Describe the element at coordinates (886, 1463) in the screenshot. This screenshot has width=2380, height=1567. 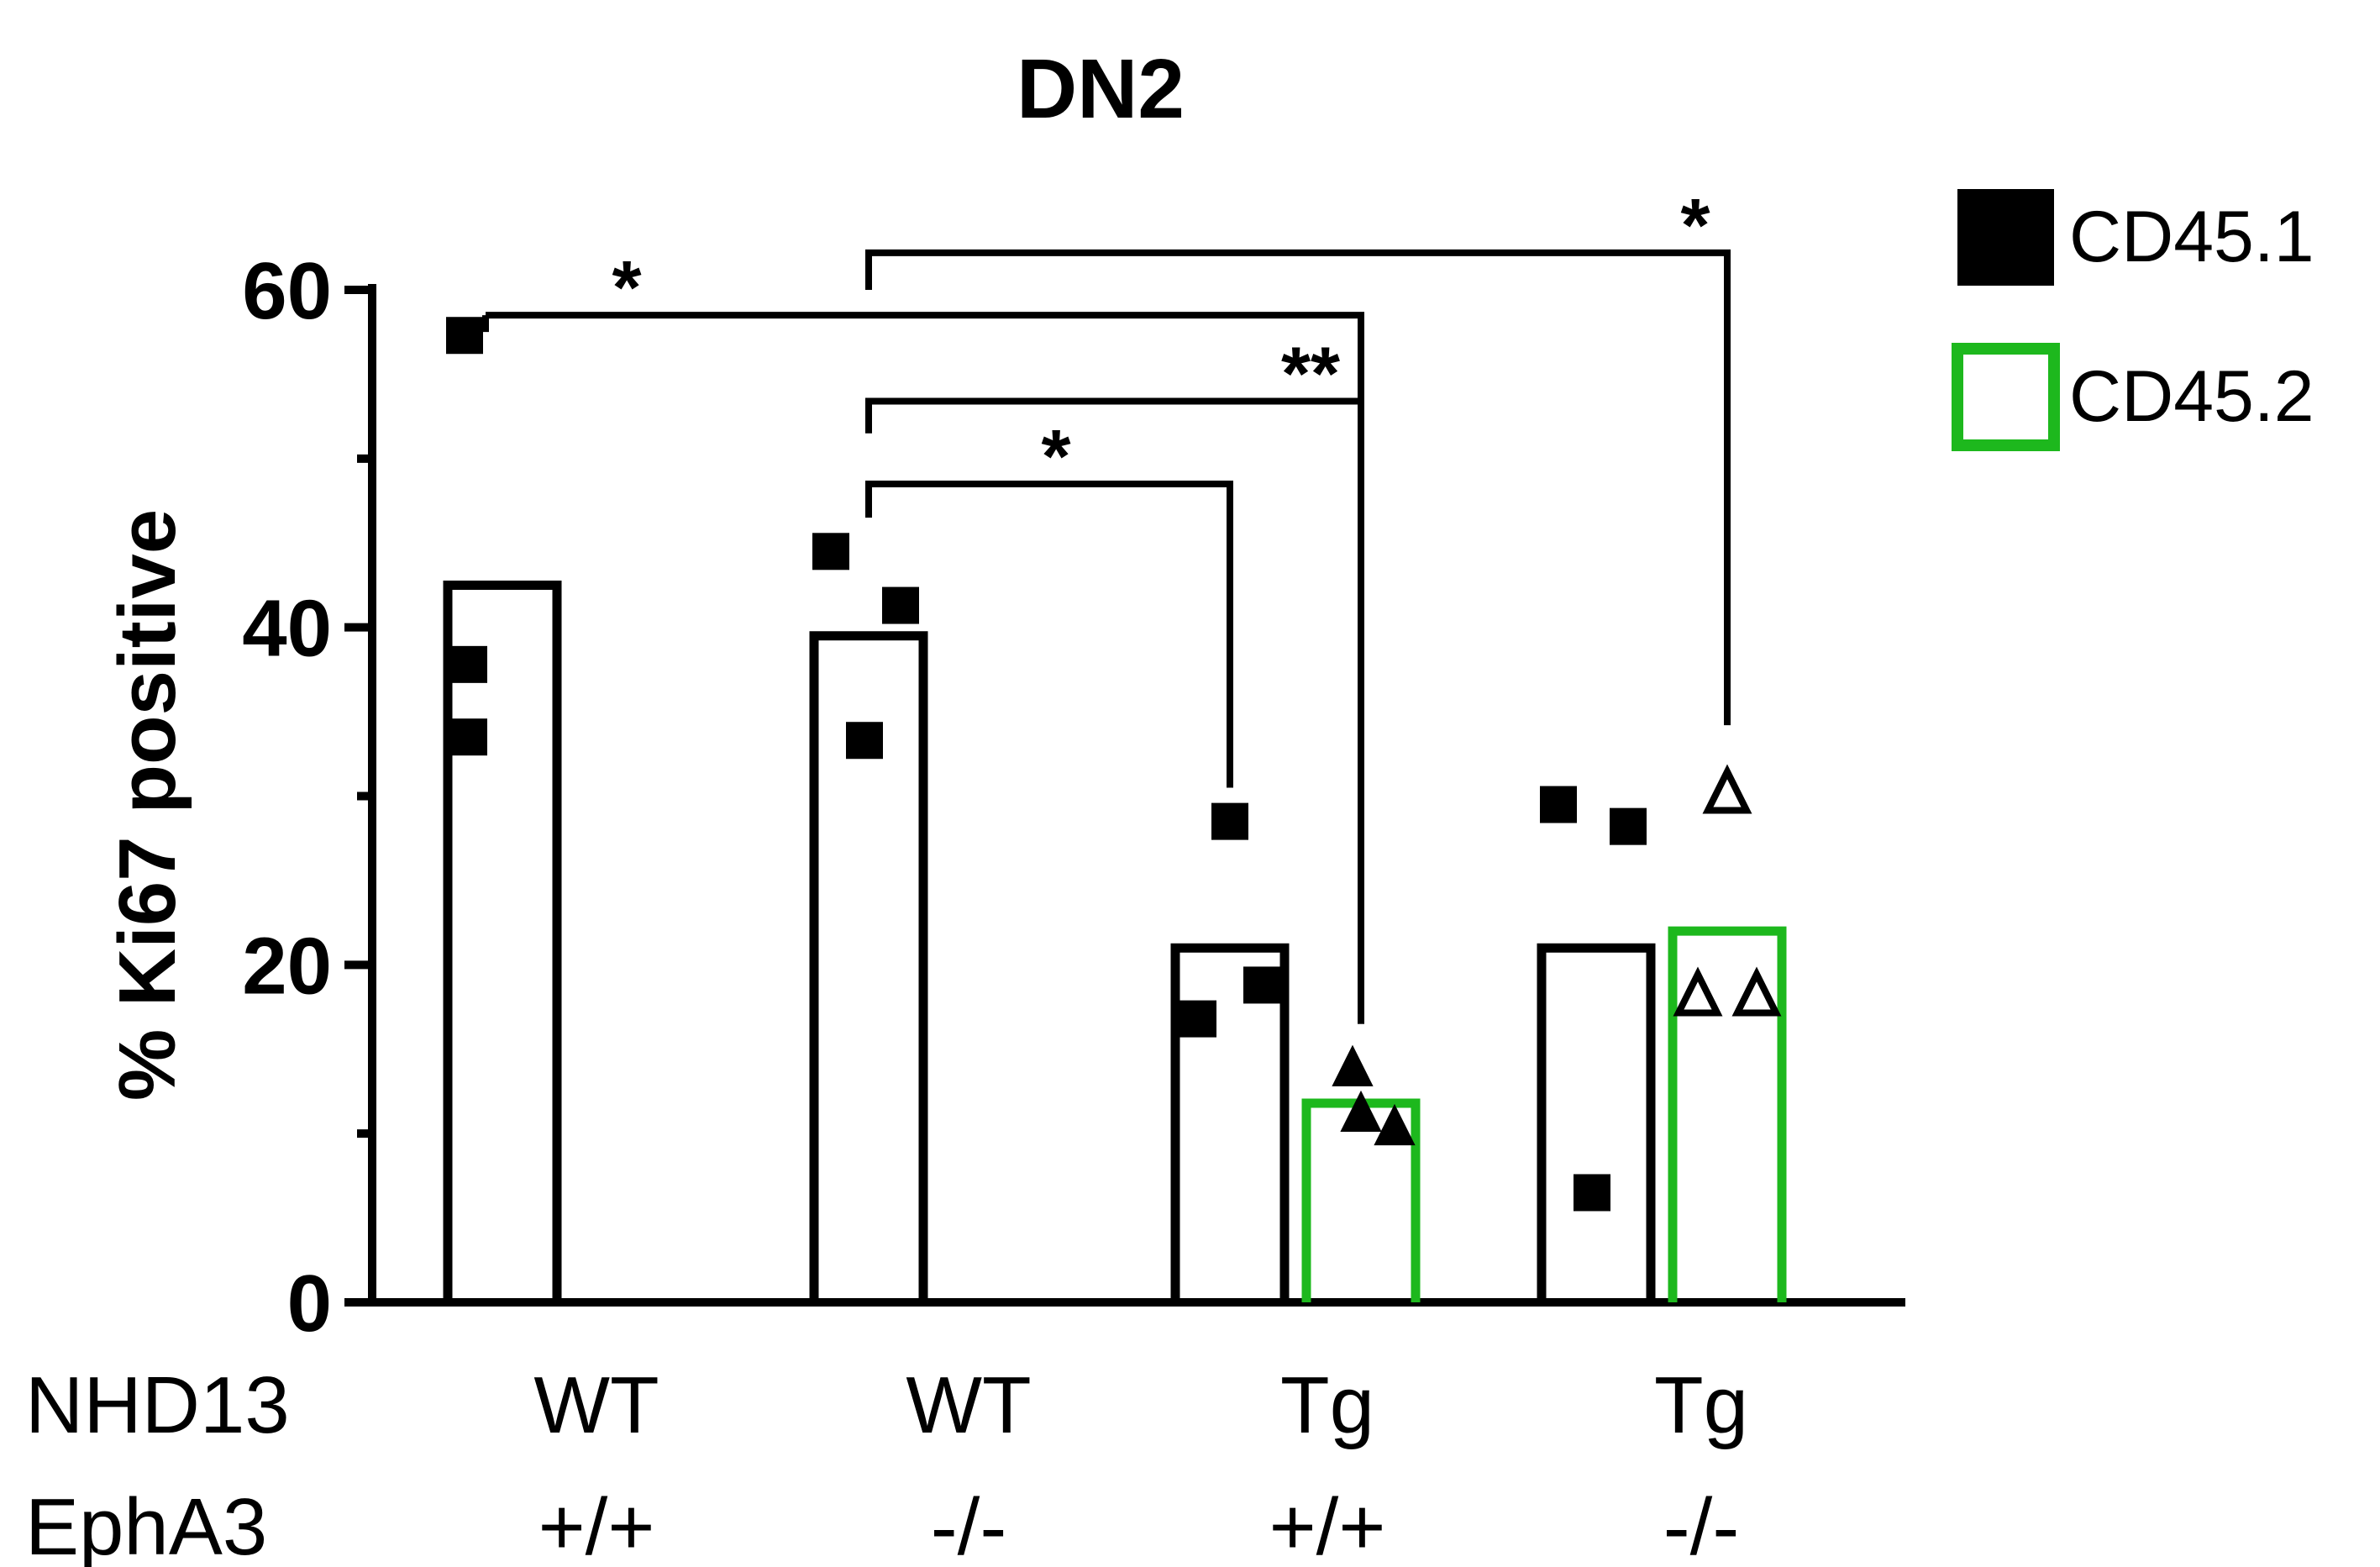
I see `category-labels: NHD13 EphA3 WT +/+ WT -/- Tg +/+ Tg -/-` at that location.